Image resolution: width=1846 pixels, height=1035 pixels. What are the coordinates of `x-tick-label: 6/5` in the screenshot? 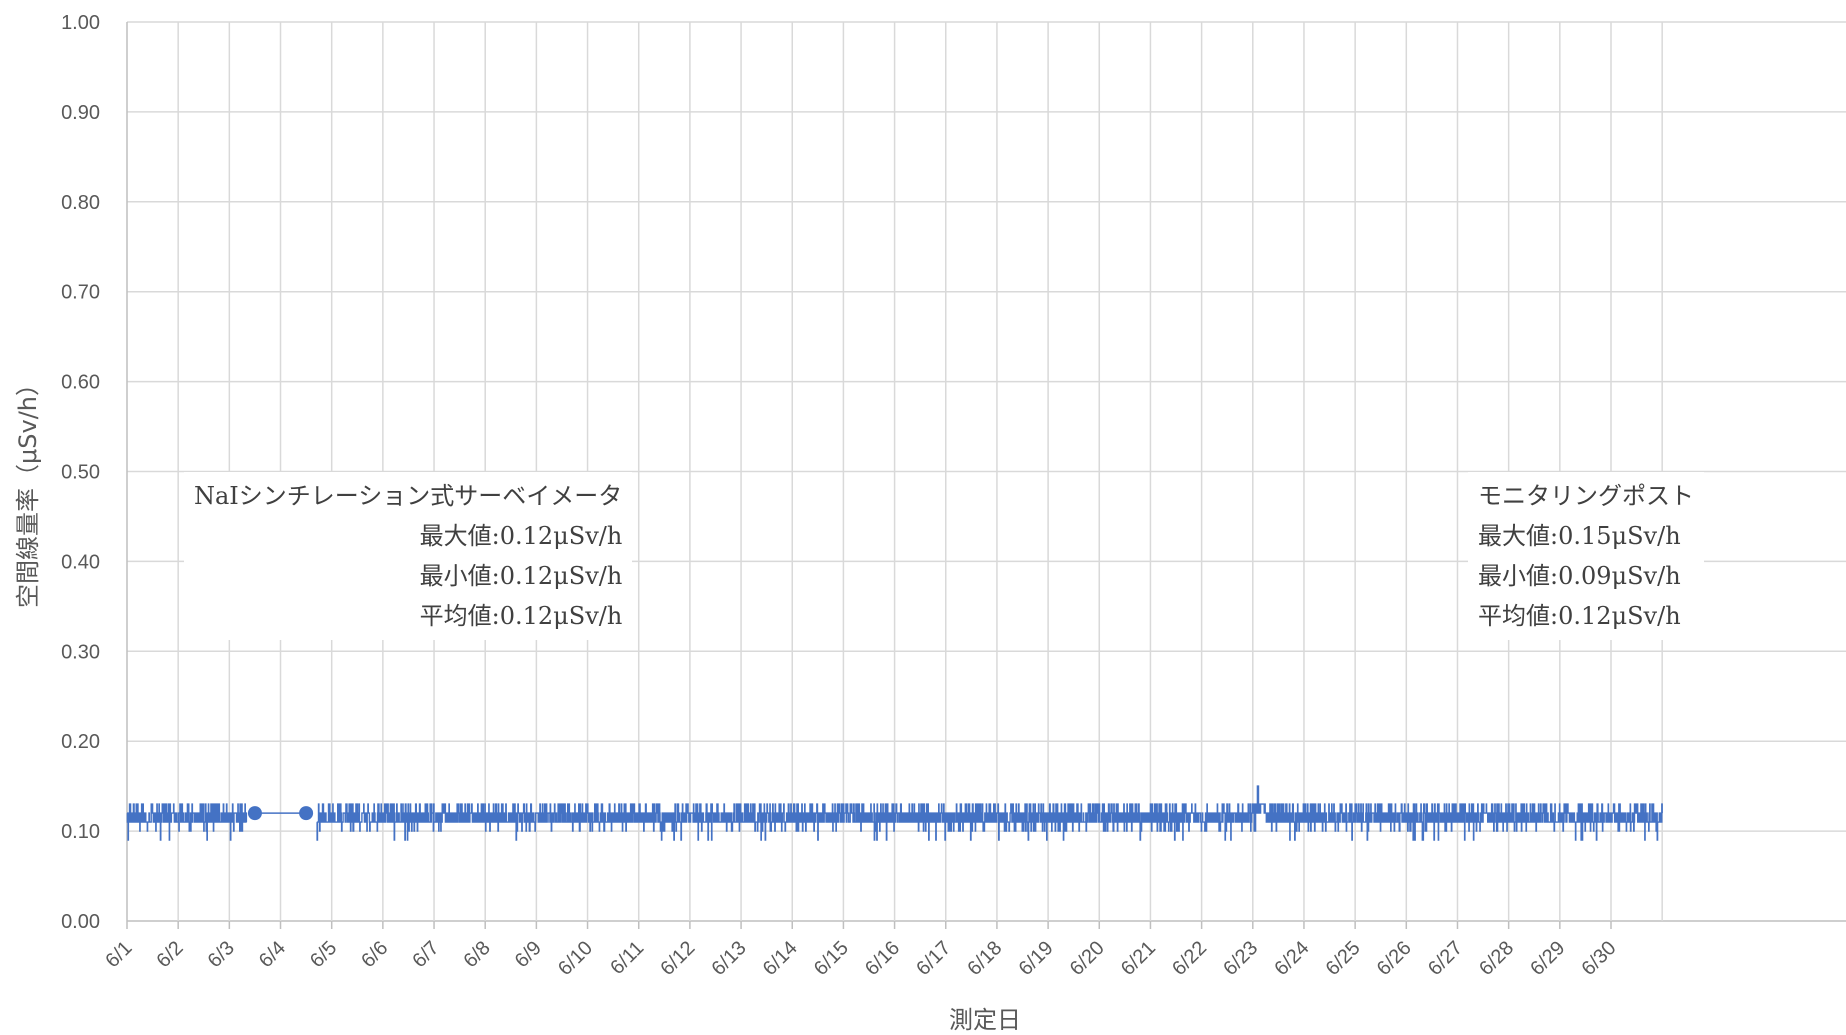 It's located at (323, 954).